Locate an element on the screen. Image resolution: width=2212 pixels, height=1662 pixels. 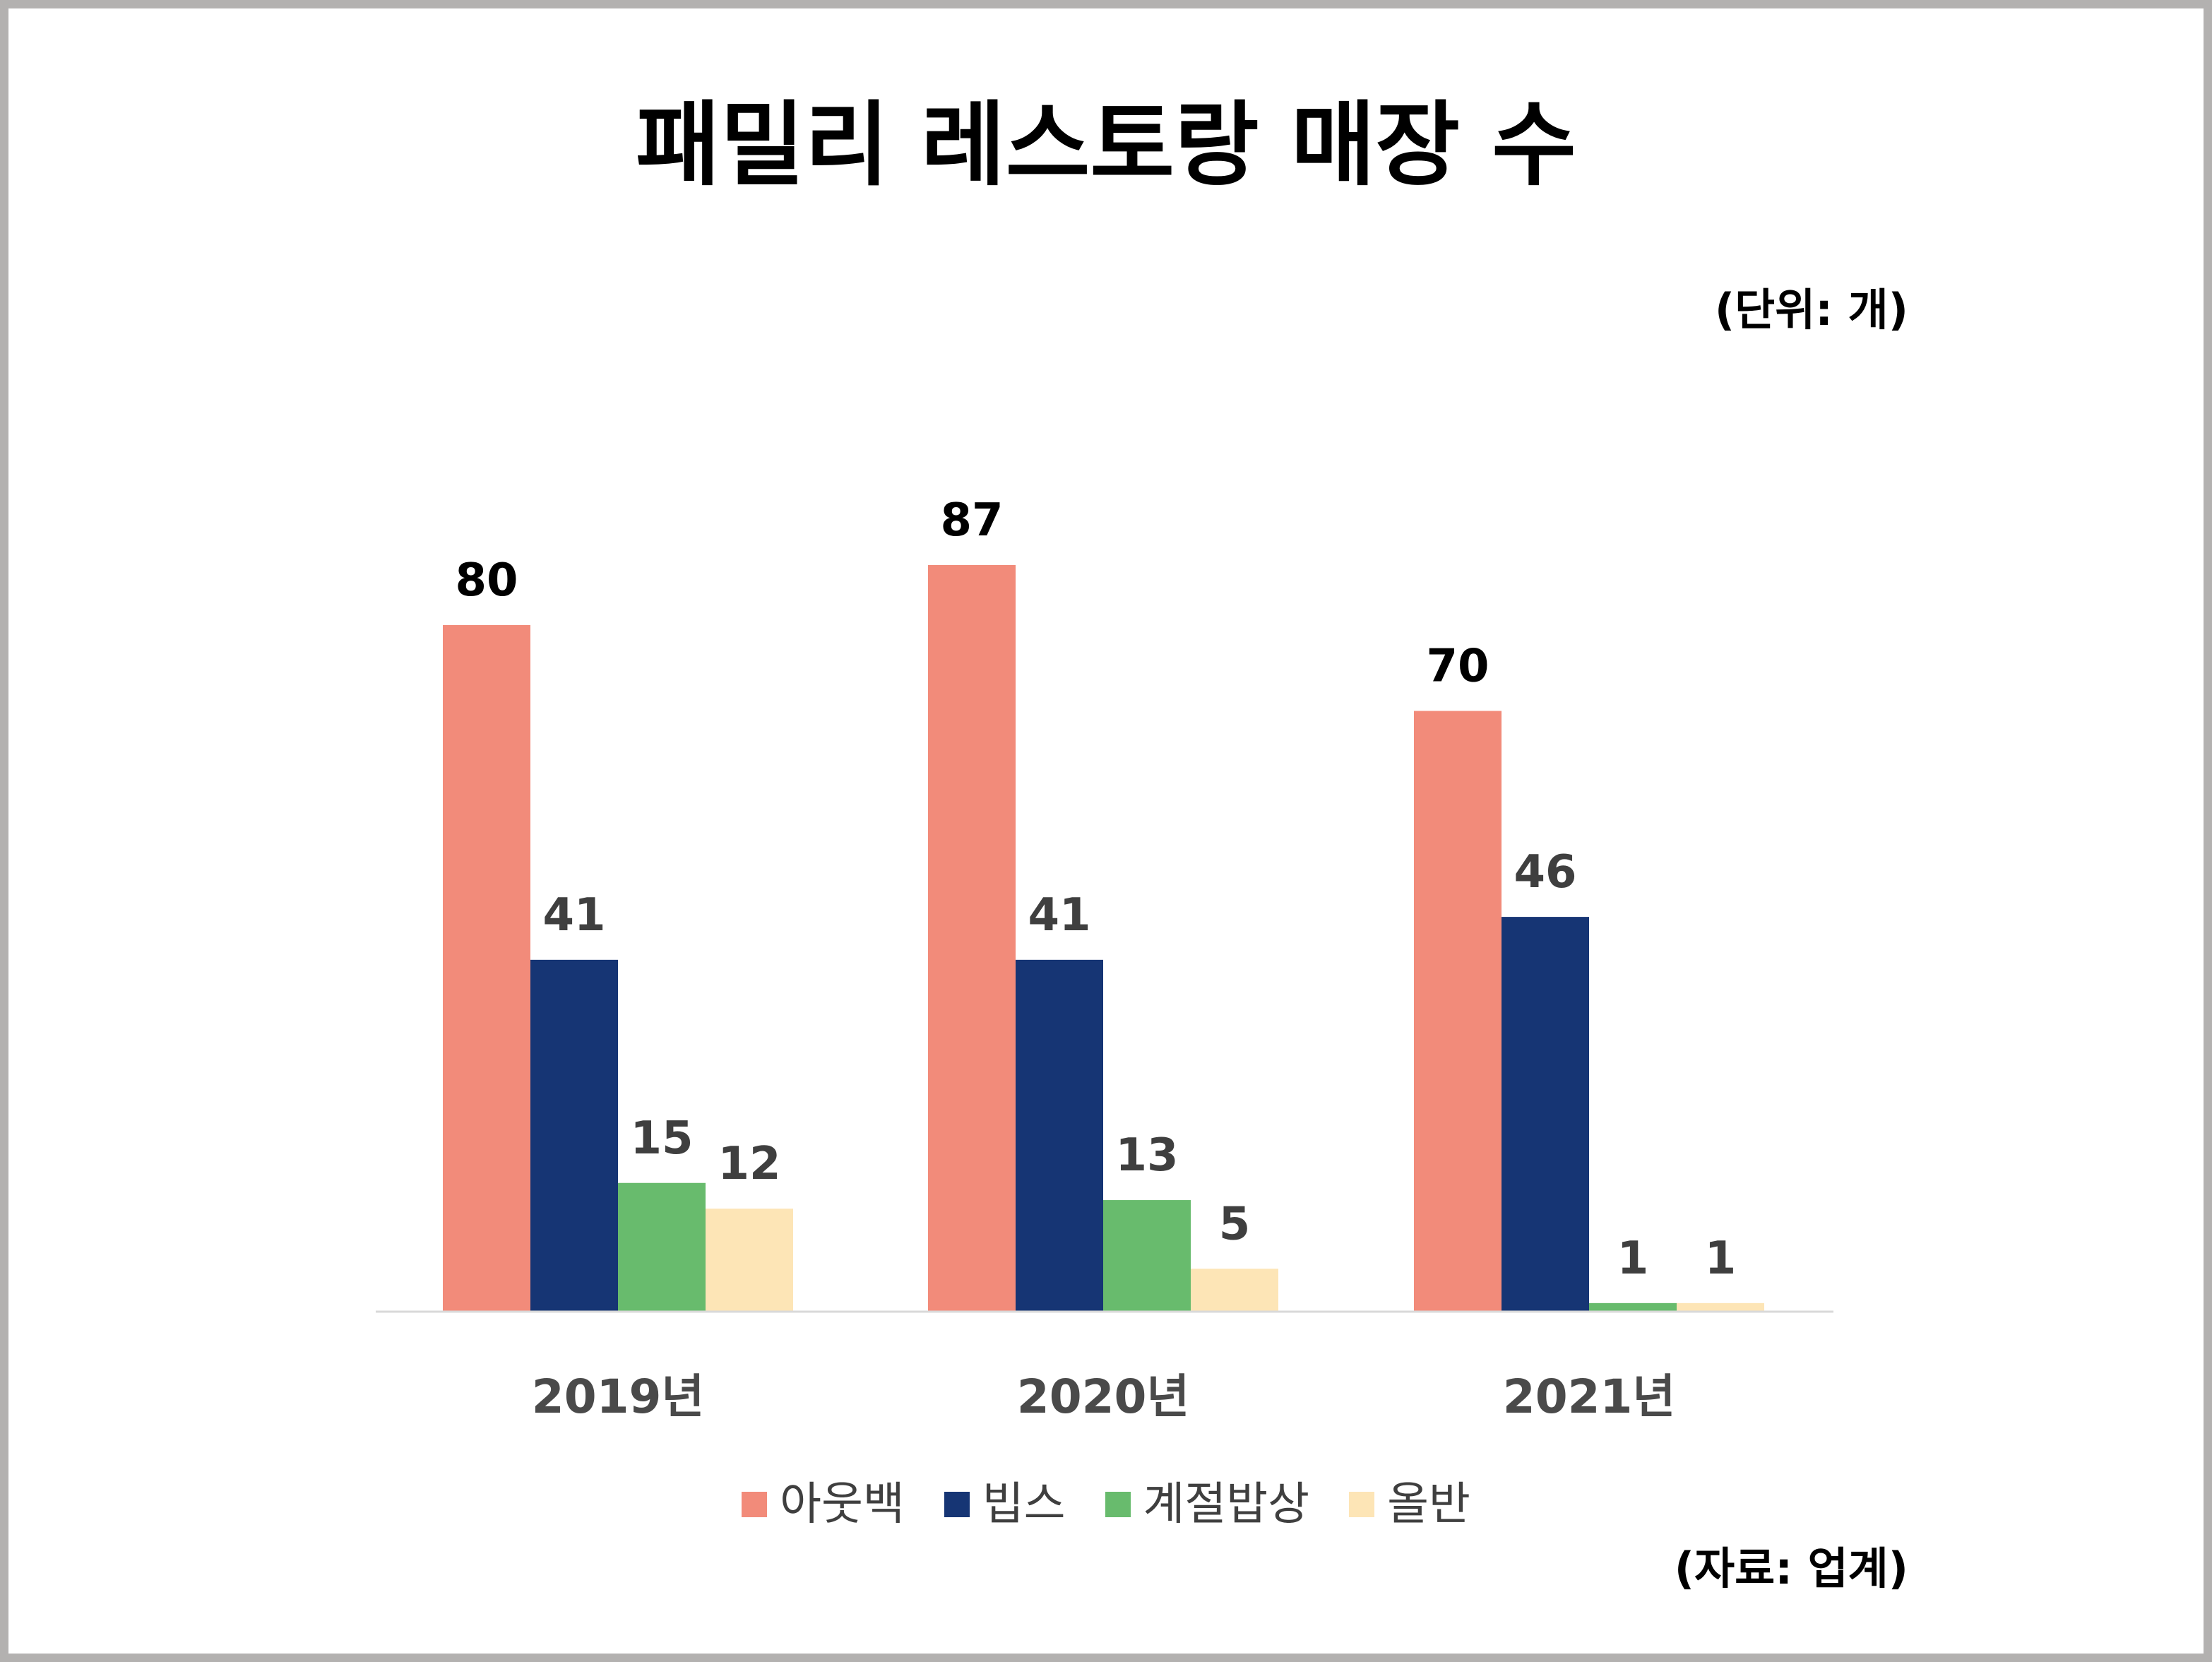
data-label-2020년-빕스: 41 is located at coordinates (1059, 916).